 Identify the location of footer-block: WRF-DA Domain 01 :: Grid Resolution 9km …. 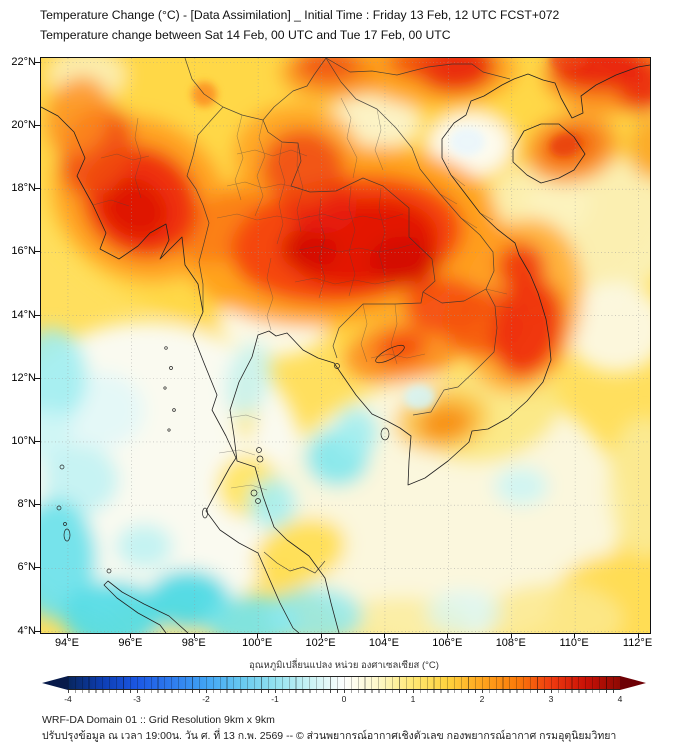
(329, 728).